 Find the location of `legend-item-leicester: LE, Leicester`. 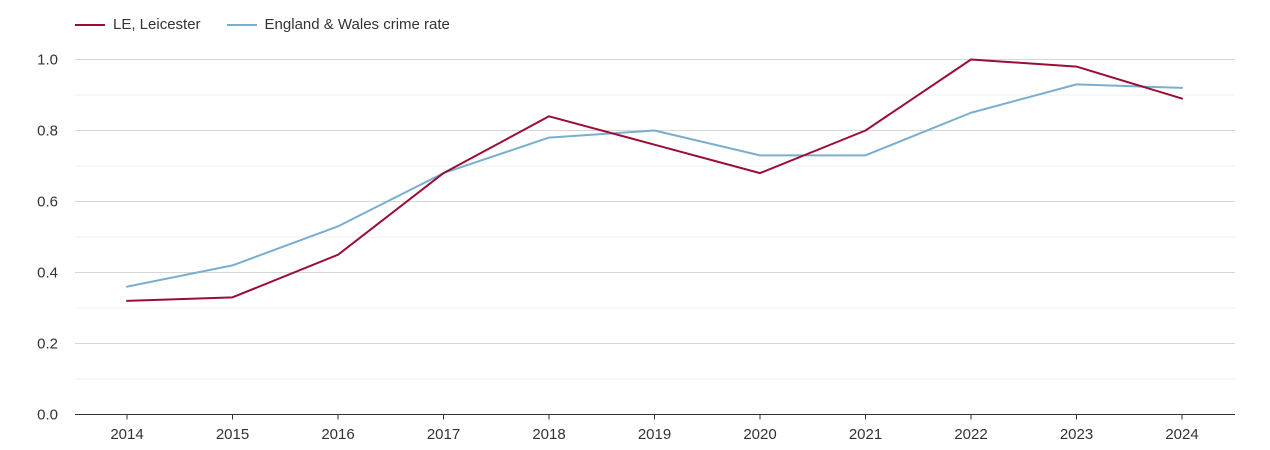

legend-item-leicester: LE, Leicester is located at coordinates (138, 24).